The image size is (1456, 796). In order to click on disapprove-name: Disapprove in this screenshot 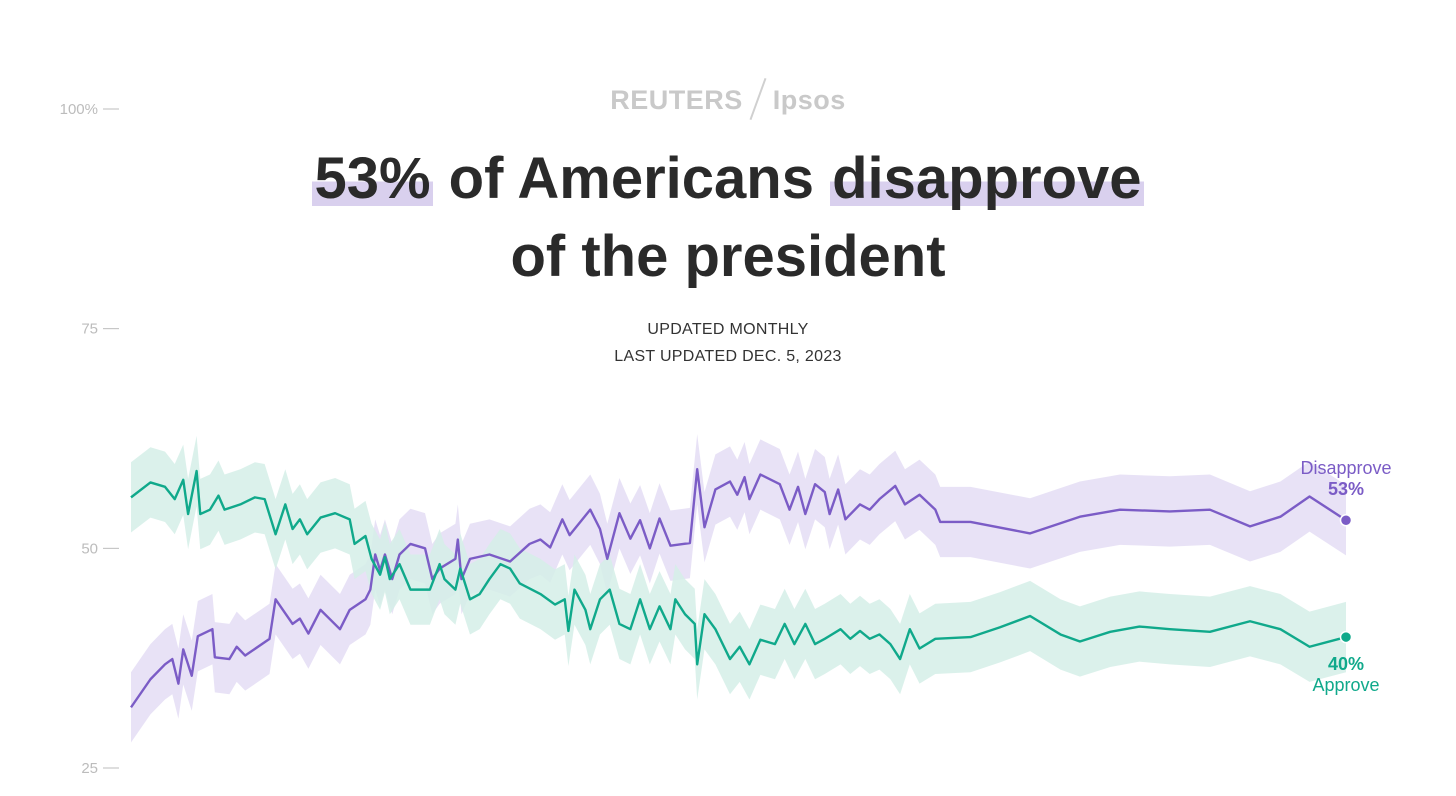, I will do `click(1346, 468)`.